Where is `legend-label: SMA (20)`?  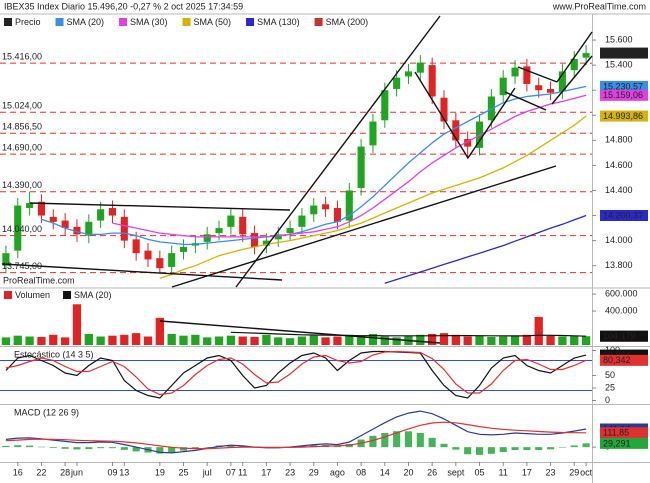
legend-label: SMA (20) is located at coordinates (93, 295).